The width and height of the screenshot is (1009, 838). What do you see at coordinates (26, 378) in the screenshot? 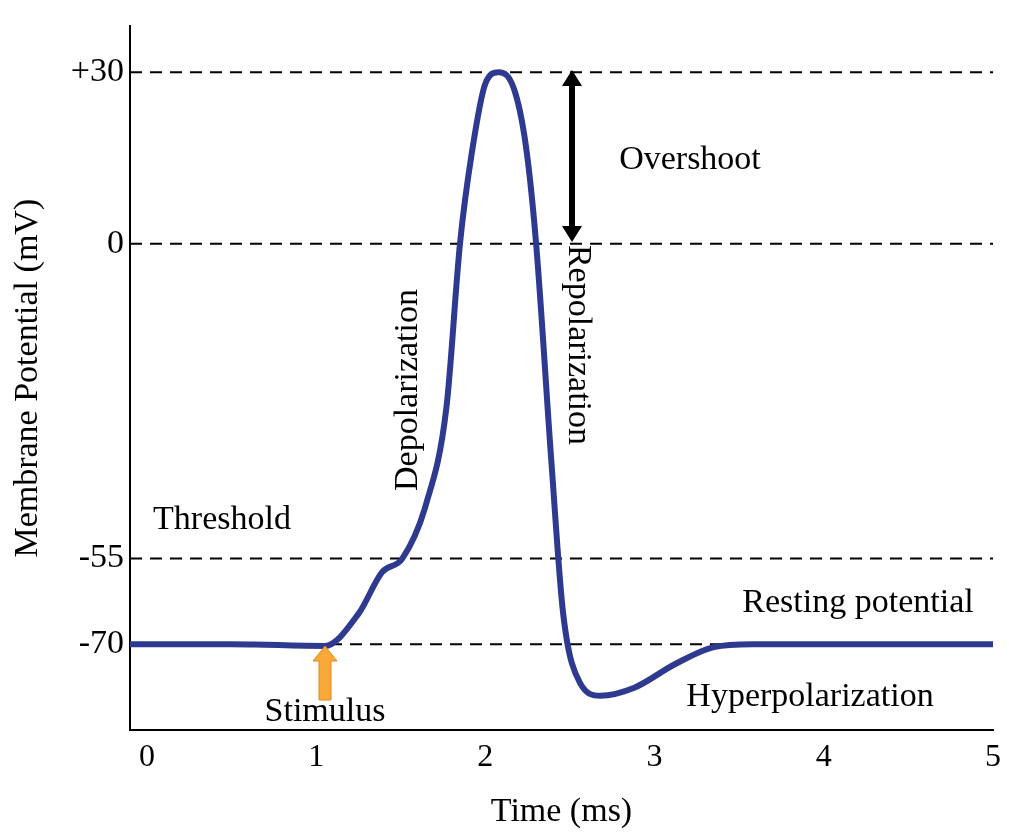
I see `y-axis-title: Membrane Potential (mV)` at bounding box center [26, 378].